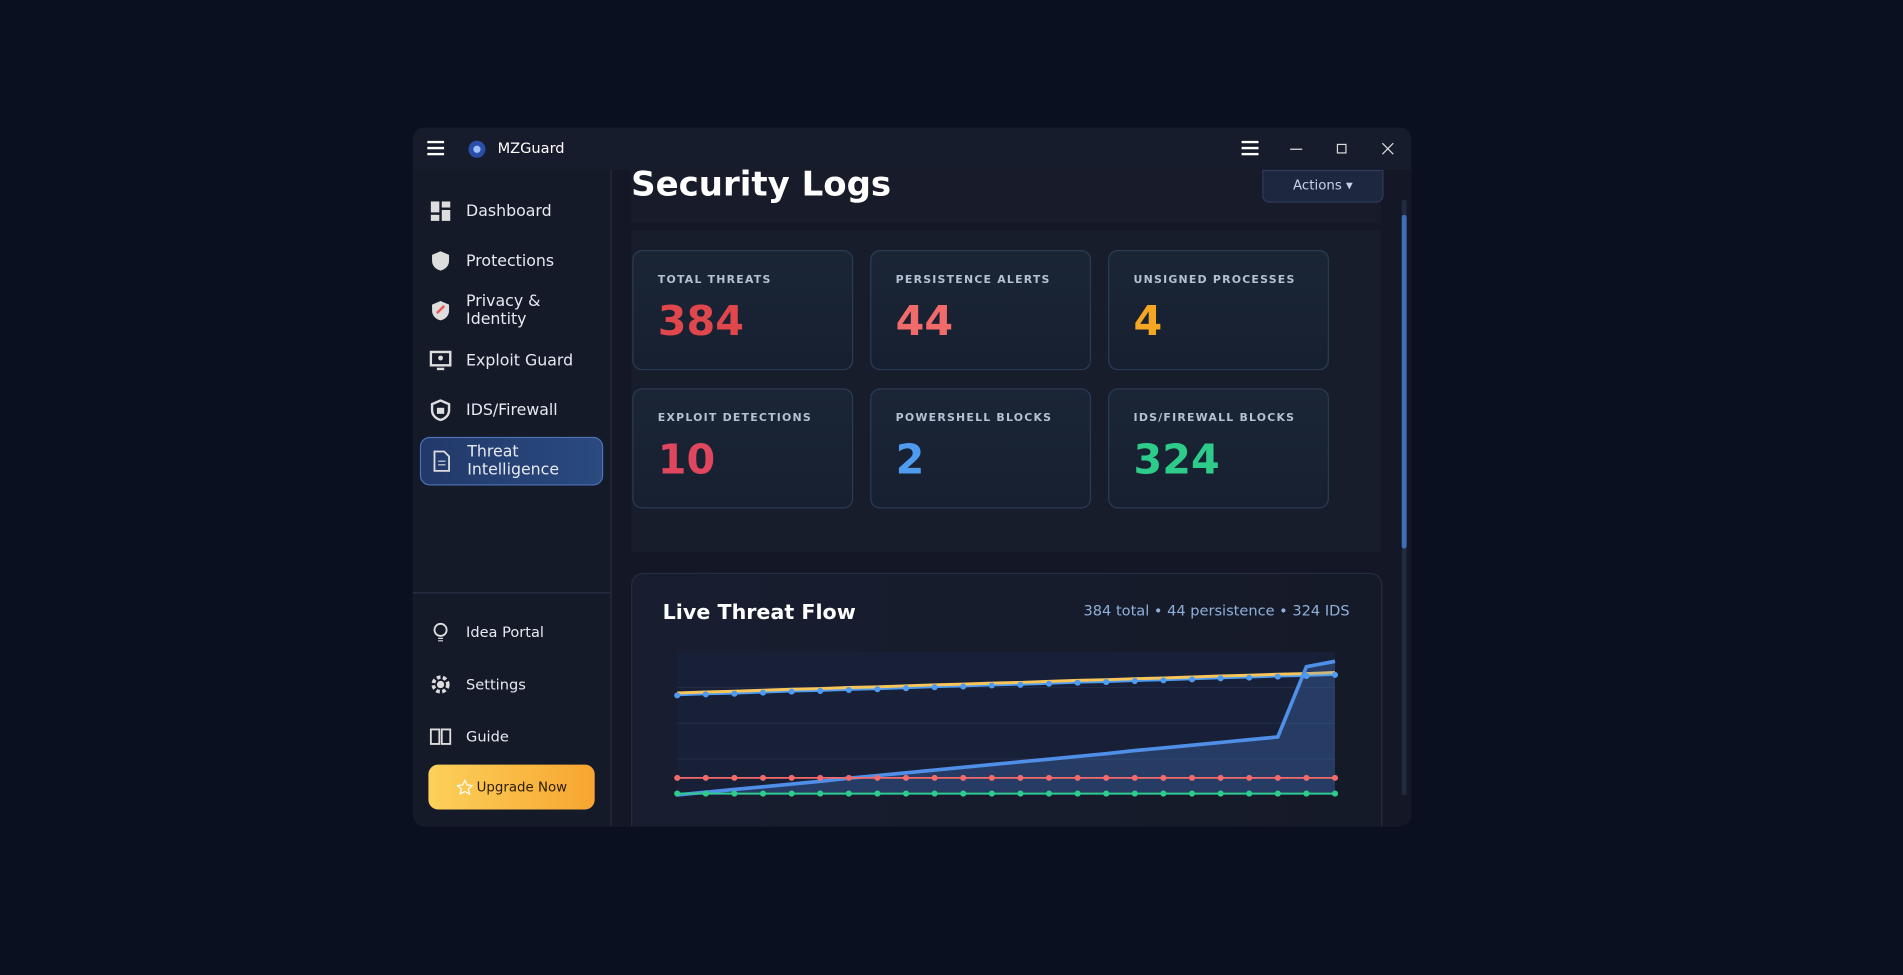 The width and height of the screenshot is (1903, 975). Describe the element at coordinates (1404, 381) in the screenshot. I see `scrollbar-thumb` at that location.